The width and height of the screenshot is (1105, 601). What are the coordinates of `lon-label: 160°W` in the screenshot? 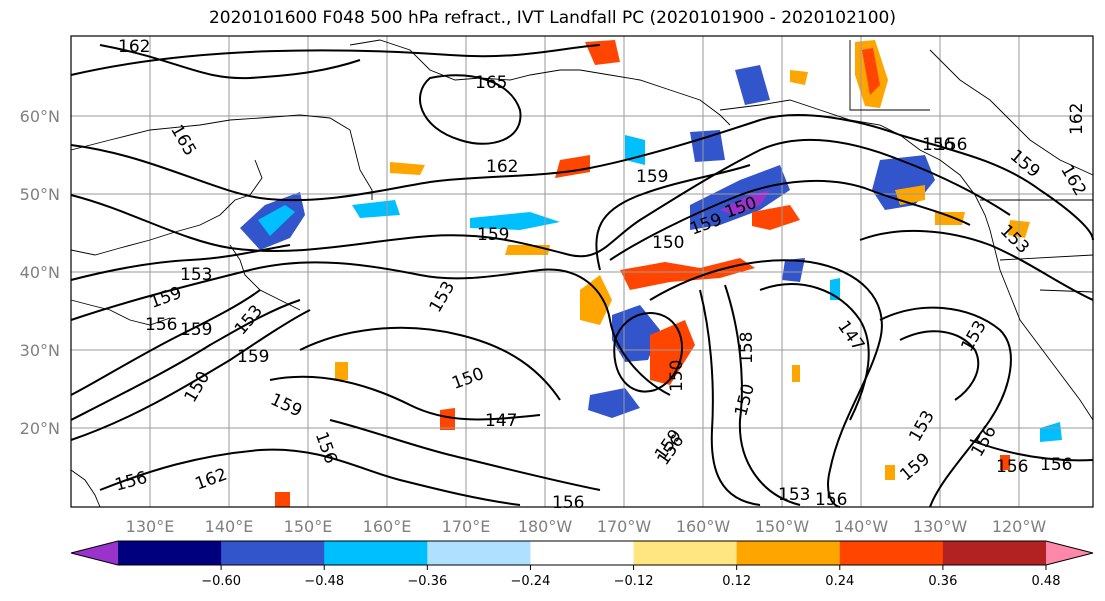 It's located at (703, 526).